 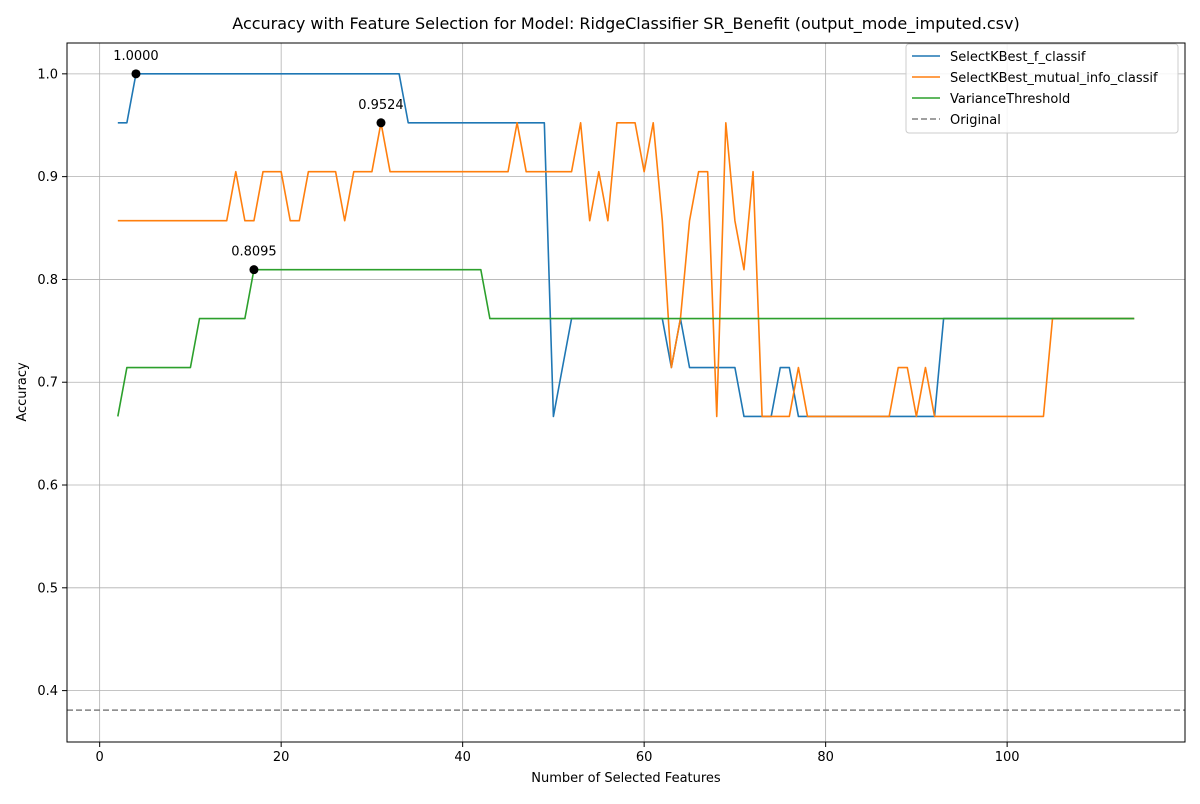 I want to click on x-tick-label: 0, so click(x=100, y=757).